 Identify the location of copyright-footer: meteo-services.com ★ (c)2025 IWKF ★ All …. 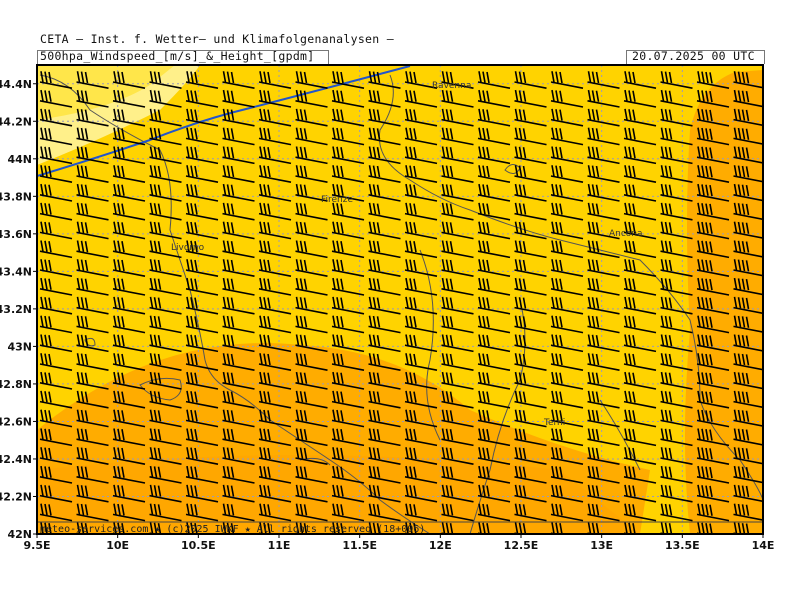
(232, 529).